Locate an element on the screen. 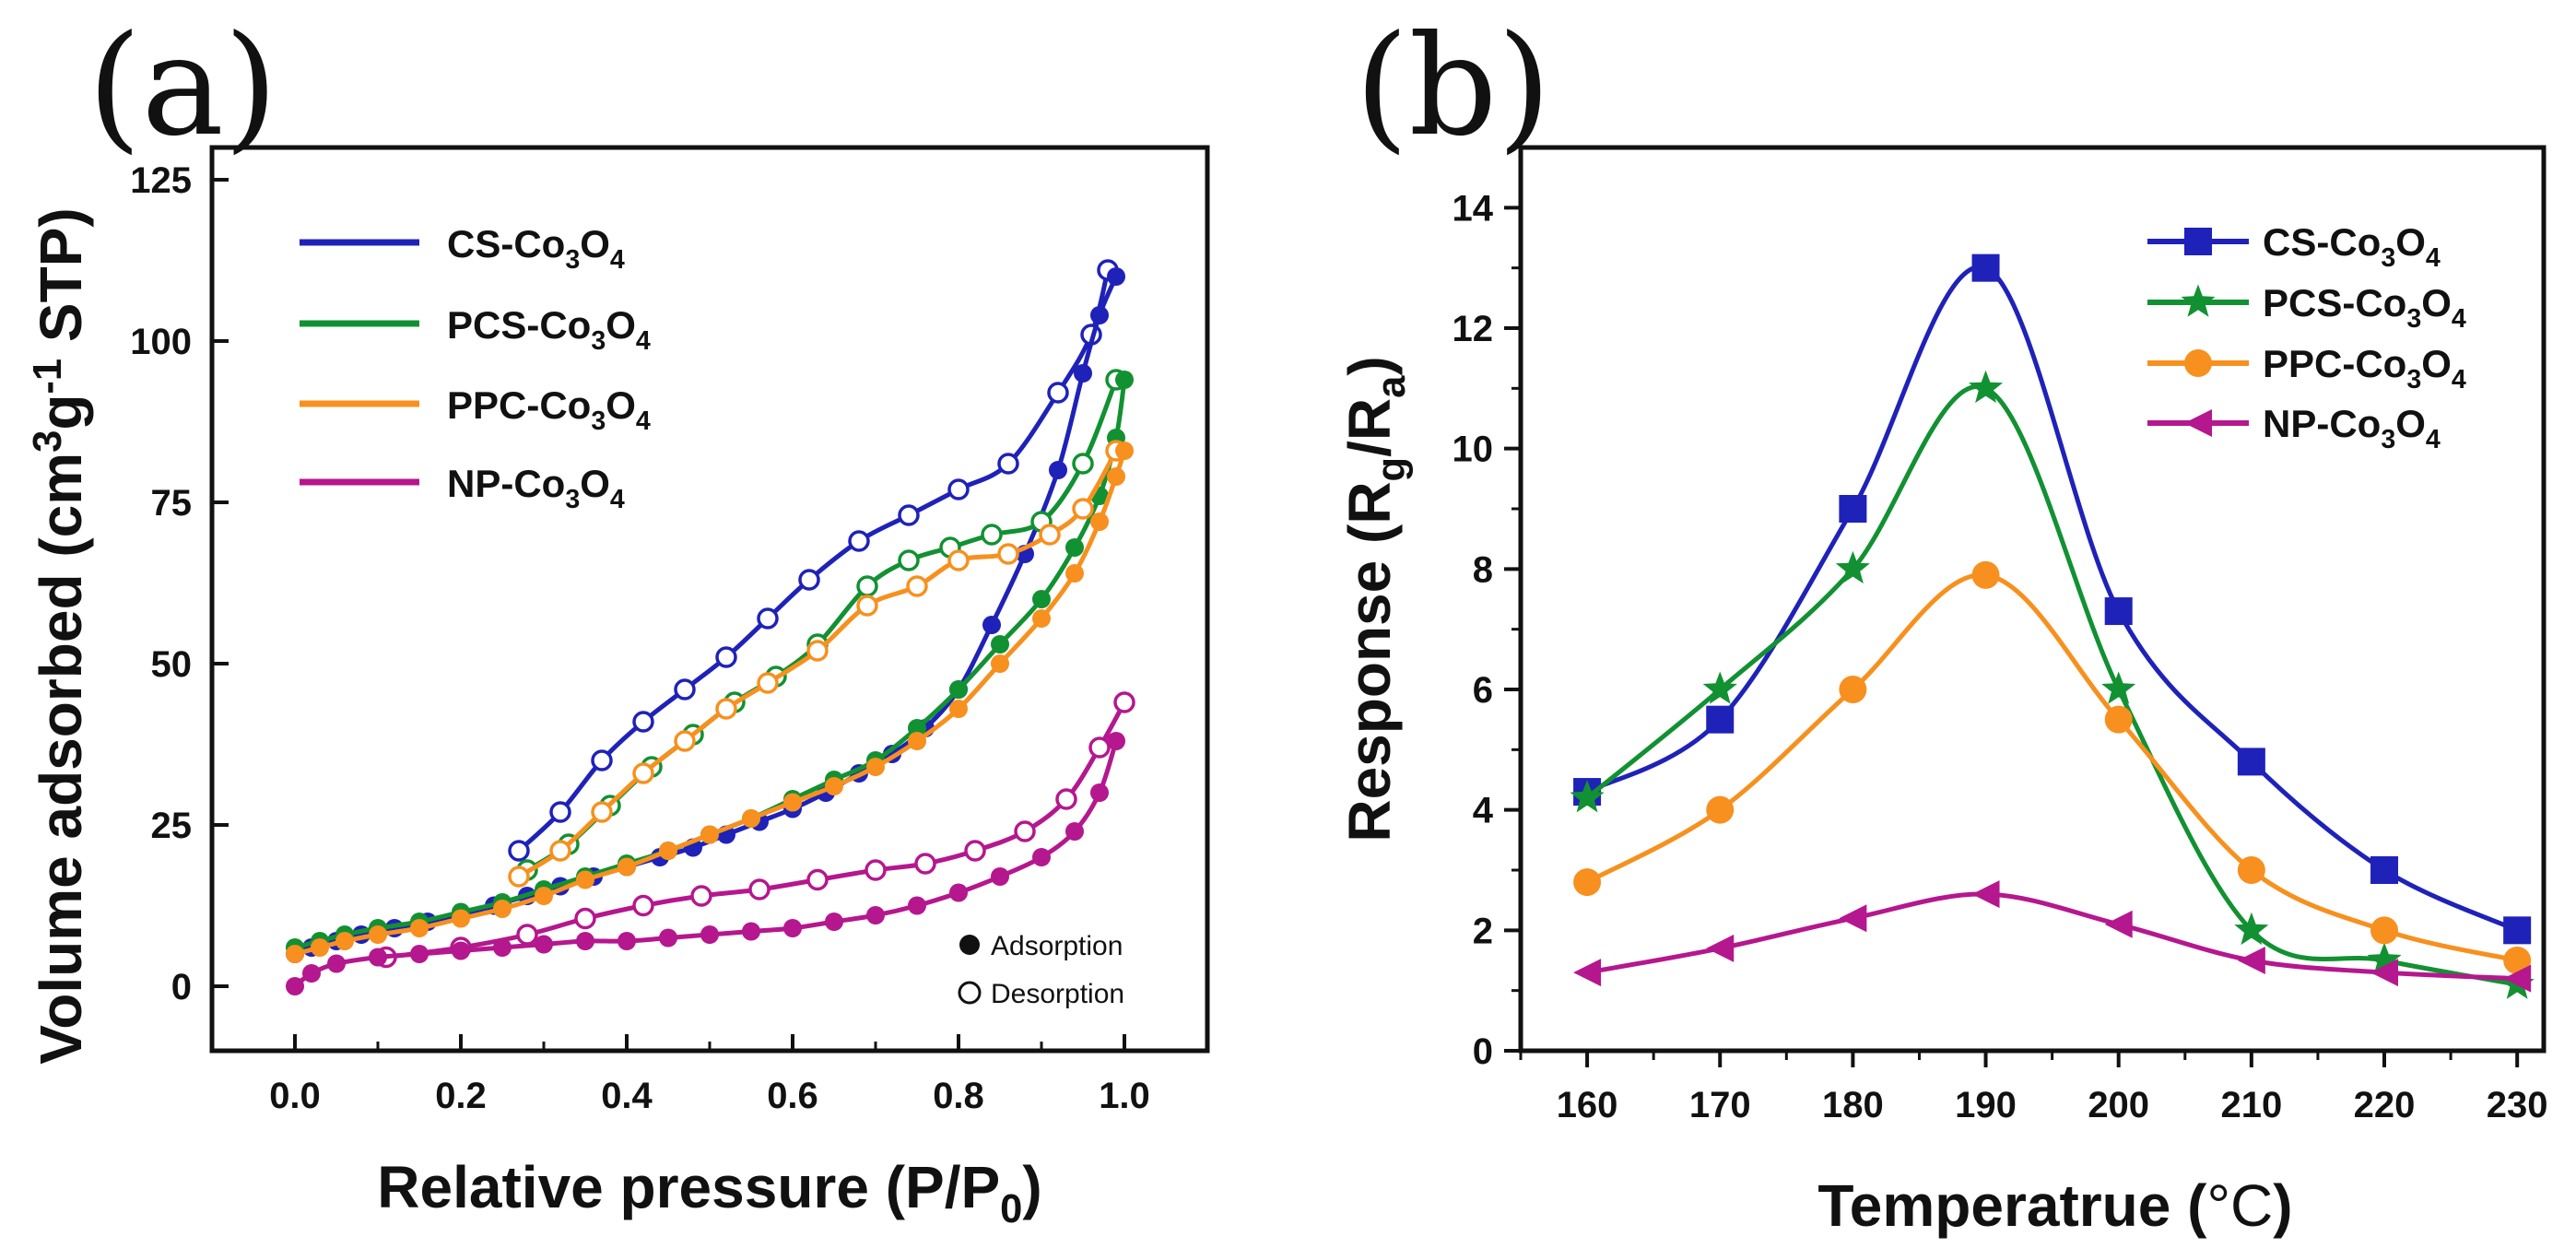 The height and width of the screenshot is (1260, 2576). plot-b-y-axis-title: Response (Rg/Ra) is located at coordinates (1375, 599).